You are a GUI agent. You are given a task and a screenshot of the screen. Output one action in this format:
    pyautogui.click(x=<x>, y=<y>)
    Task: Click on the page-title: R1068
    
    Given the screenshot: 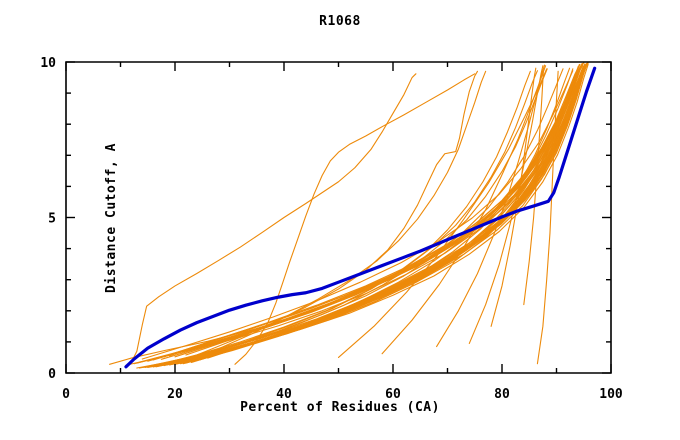 What is the action you would take?
    pyautogui.click(x=340, y=21)
    